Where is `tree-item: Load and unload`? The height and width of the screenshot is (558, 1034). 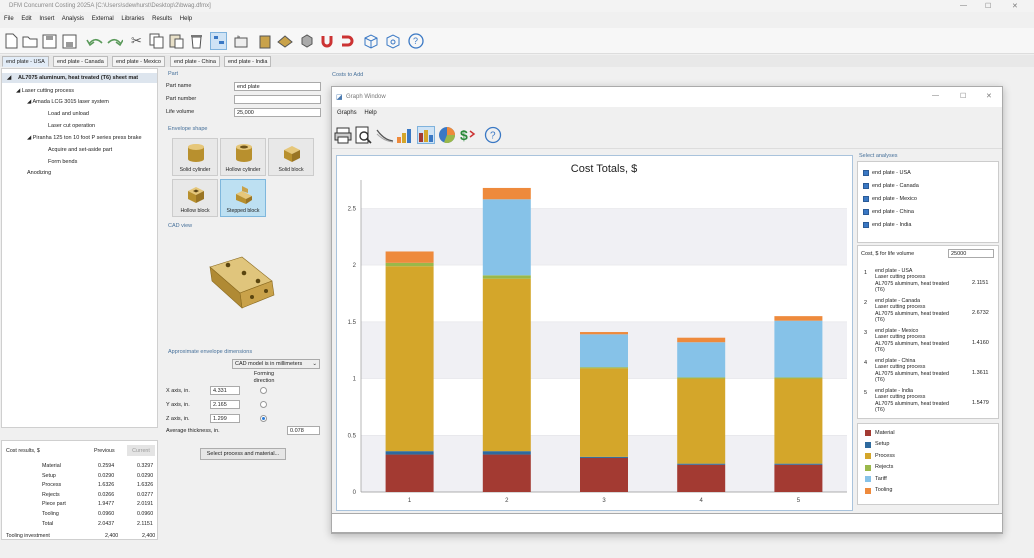
tree-item: Load and unload is located at coordinates (68, 114).